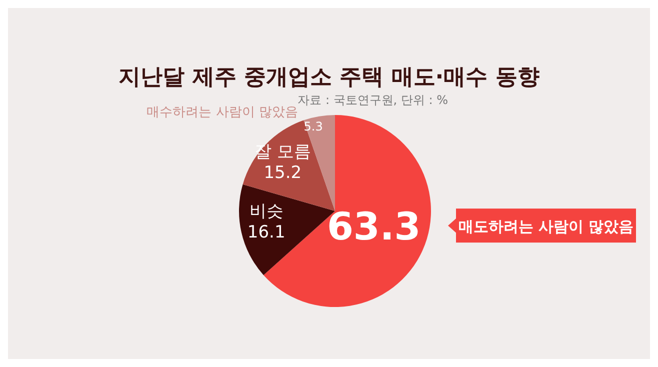  Describe the element at coordinates (283, 173) in the screenshot. I see `data-label: 15.2` at that location.